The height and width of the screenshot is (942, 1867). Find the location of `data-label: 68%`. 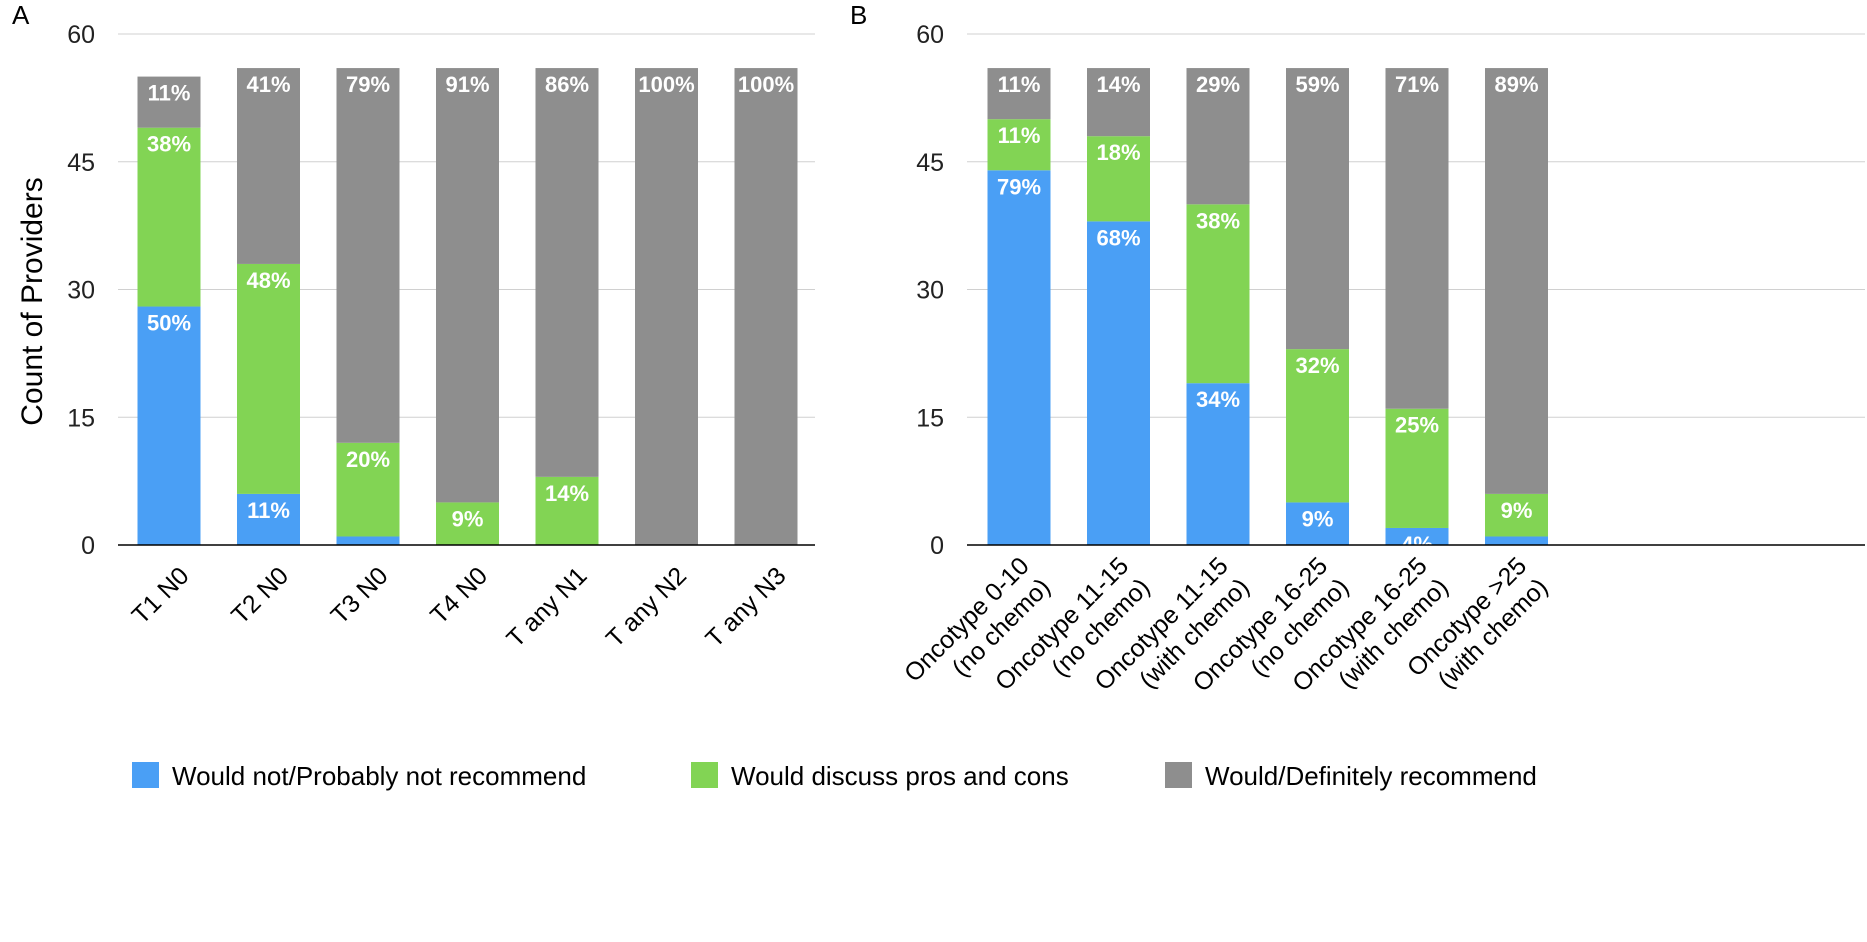

data-label: 68% is located at coordinates (1118, 237).